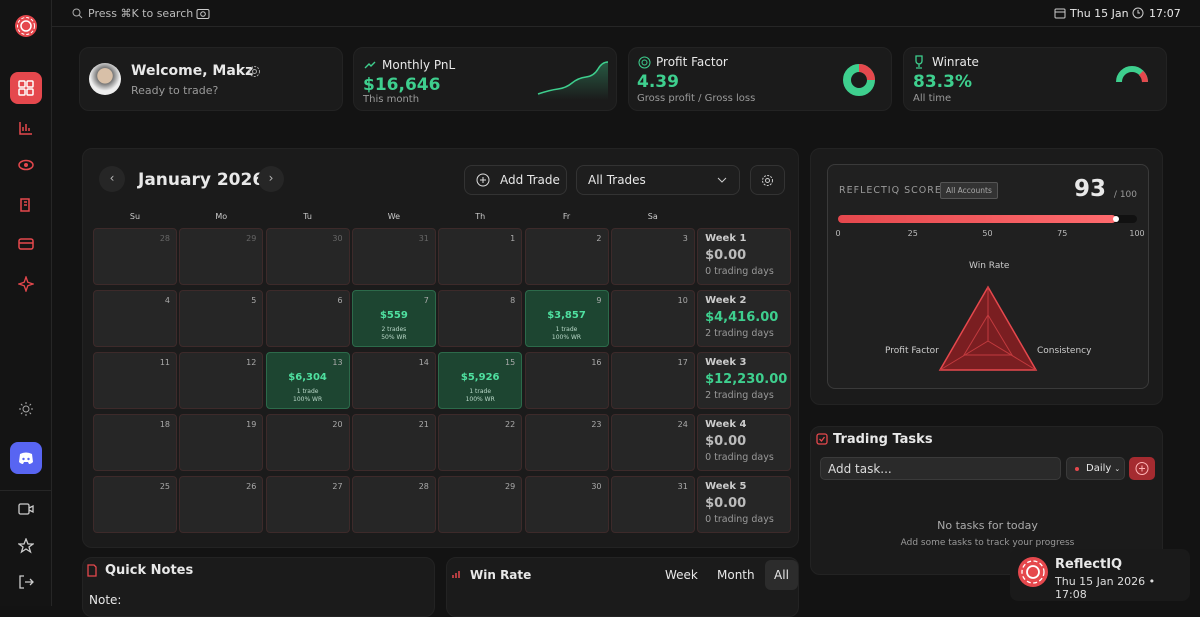  I want to click on day-number: 2, so click(599, 238).